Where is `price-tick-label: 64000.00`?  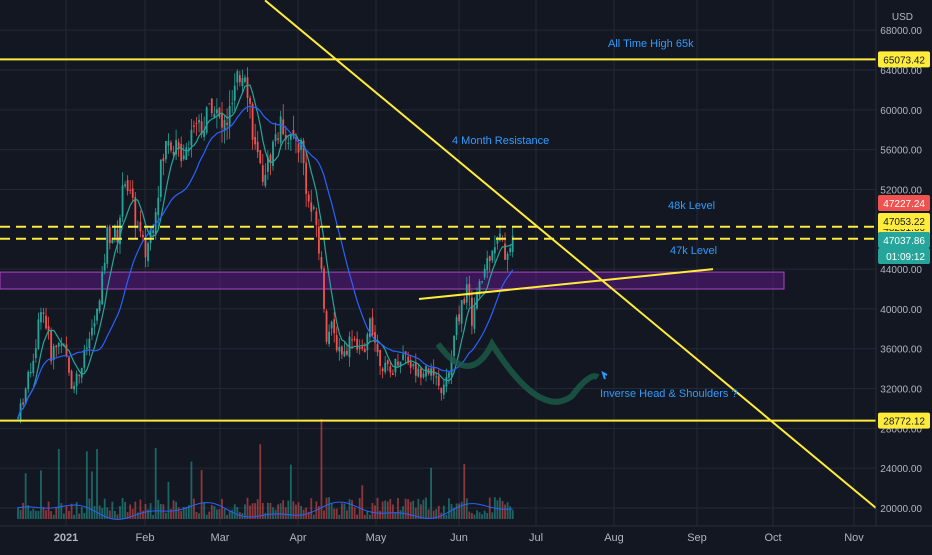 price-tick-label: 64000.00 is located at coordinates (901, 71).